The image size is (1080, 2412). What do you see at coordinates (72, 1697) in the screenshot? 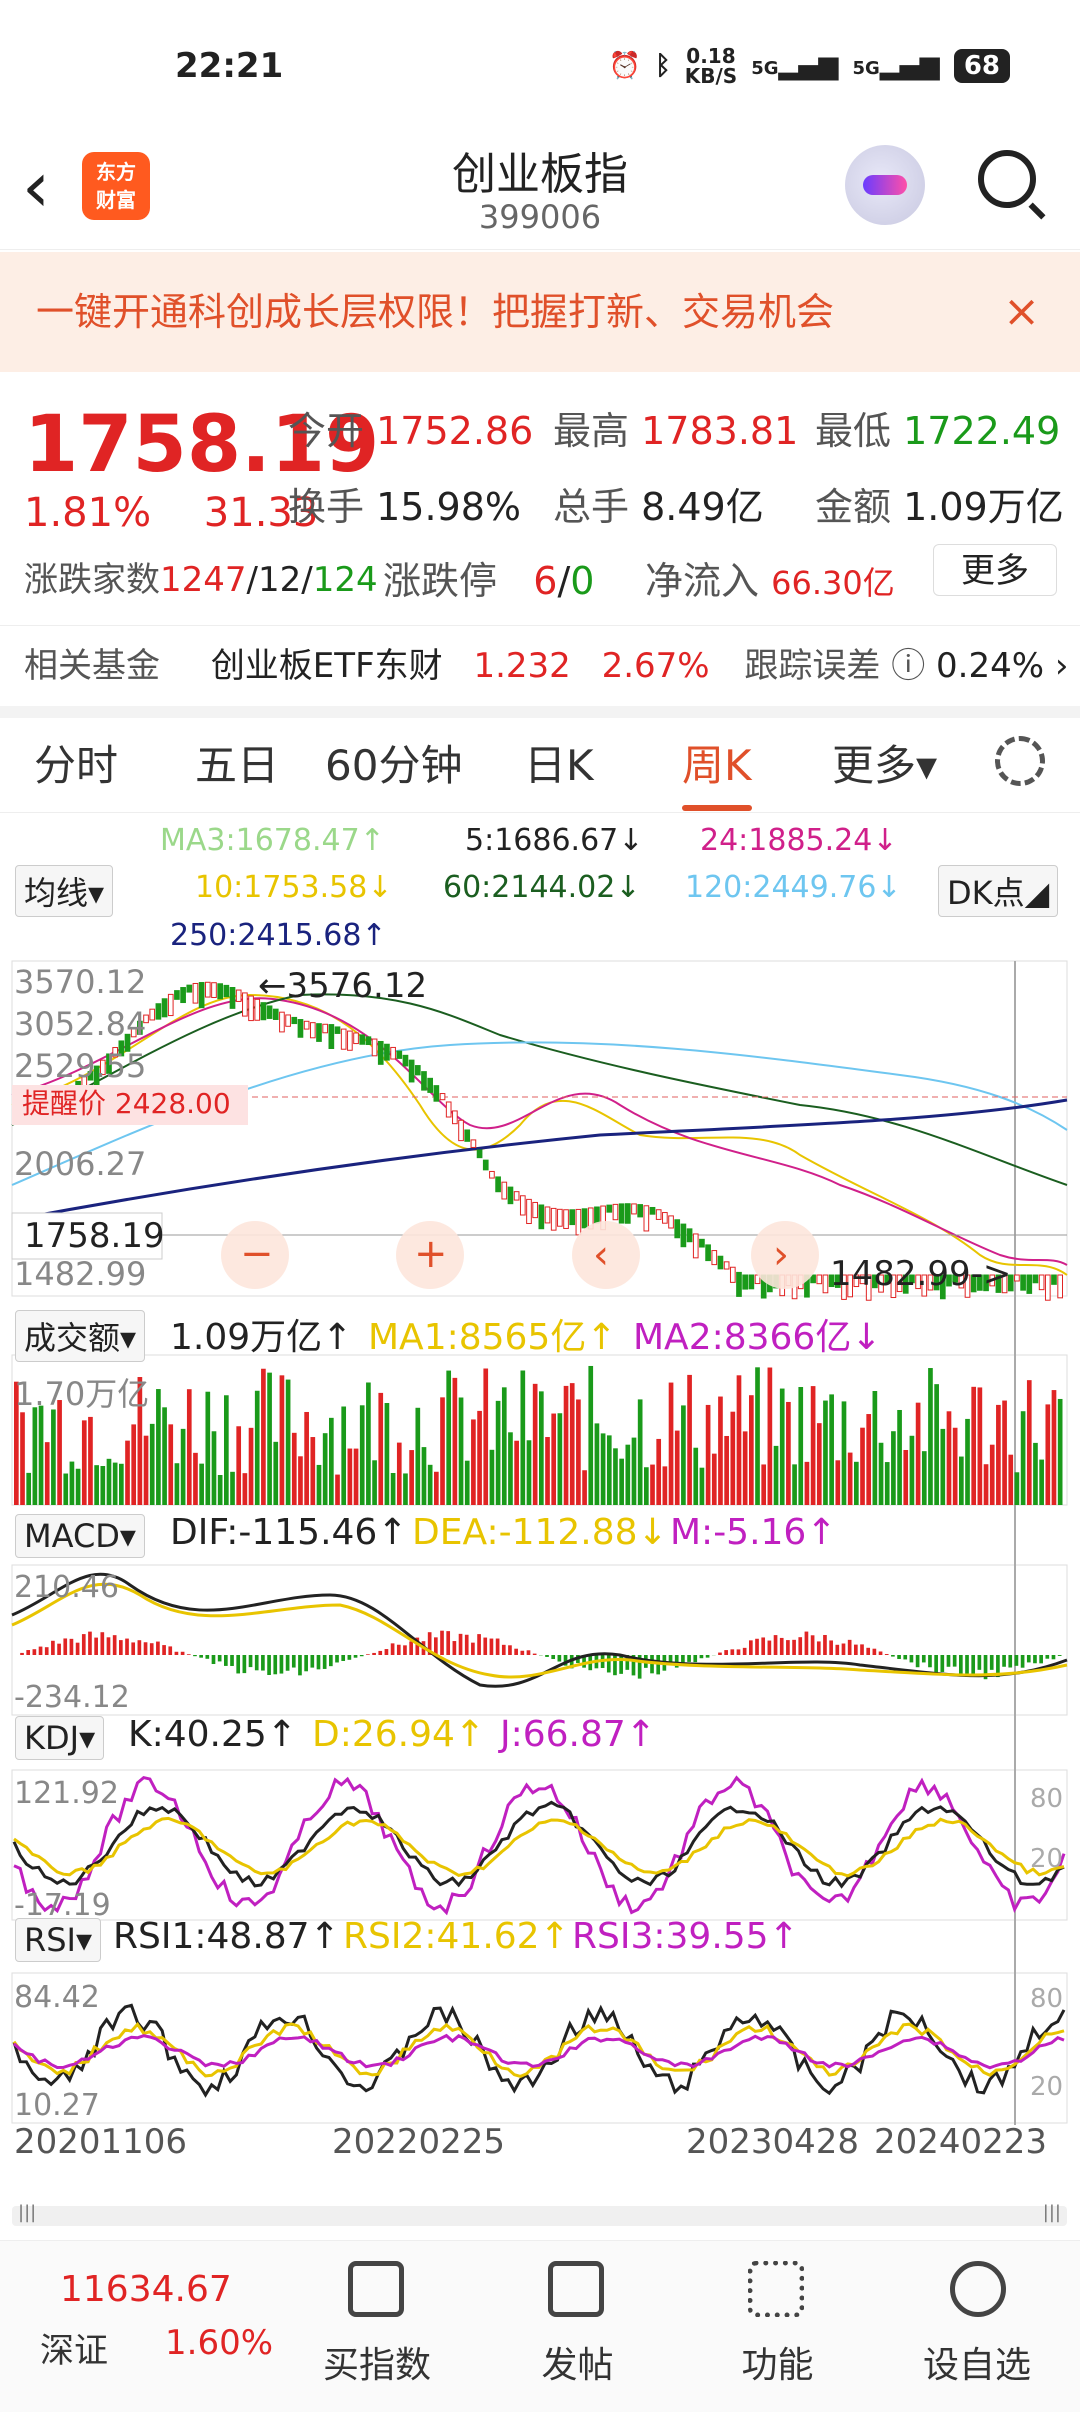
I see `macd-bot: -234.12` at bounding box center [72, 1697].